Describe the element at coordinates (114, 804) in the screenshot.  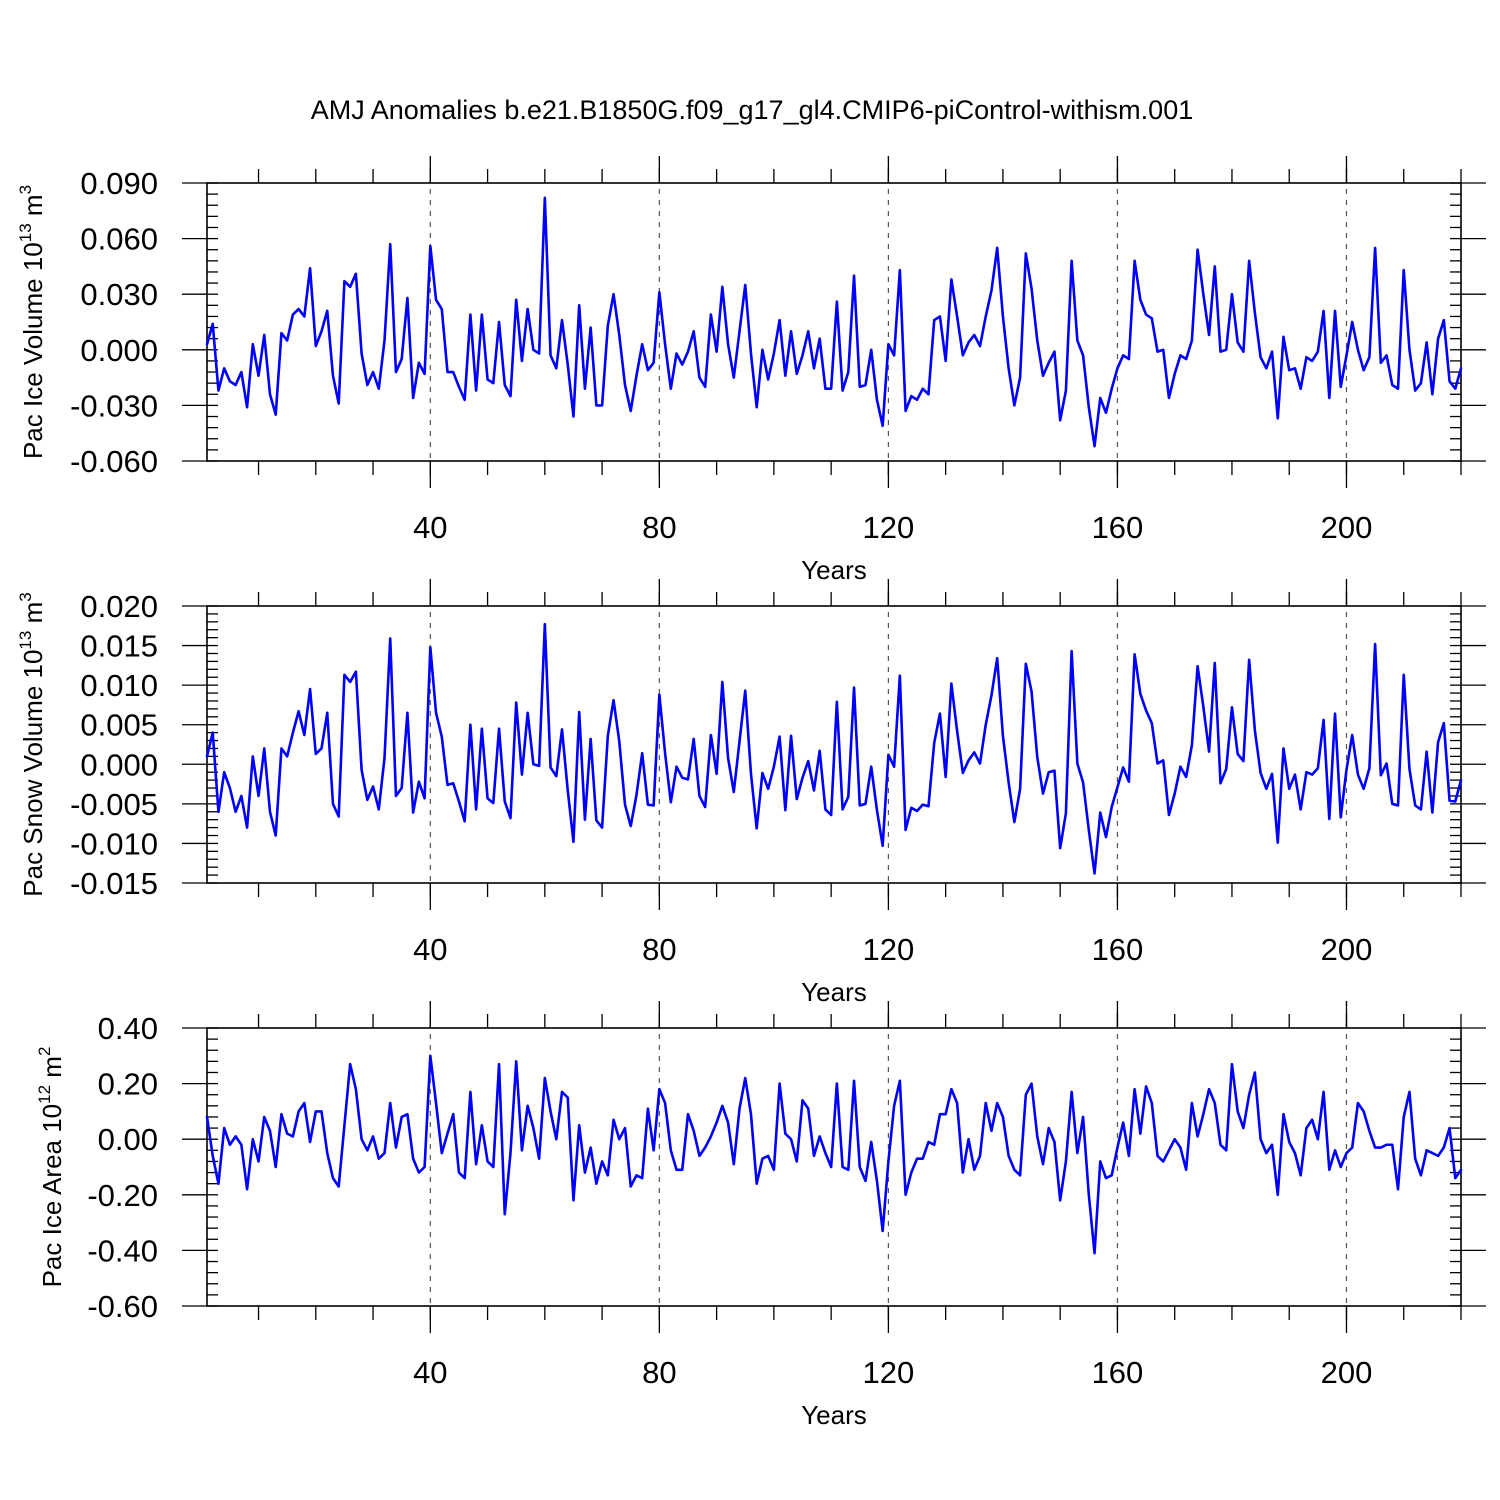
I see `y-tick-label: -0.005` at that location.